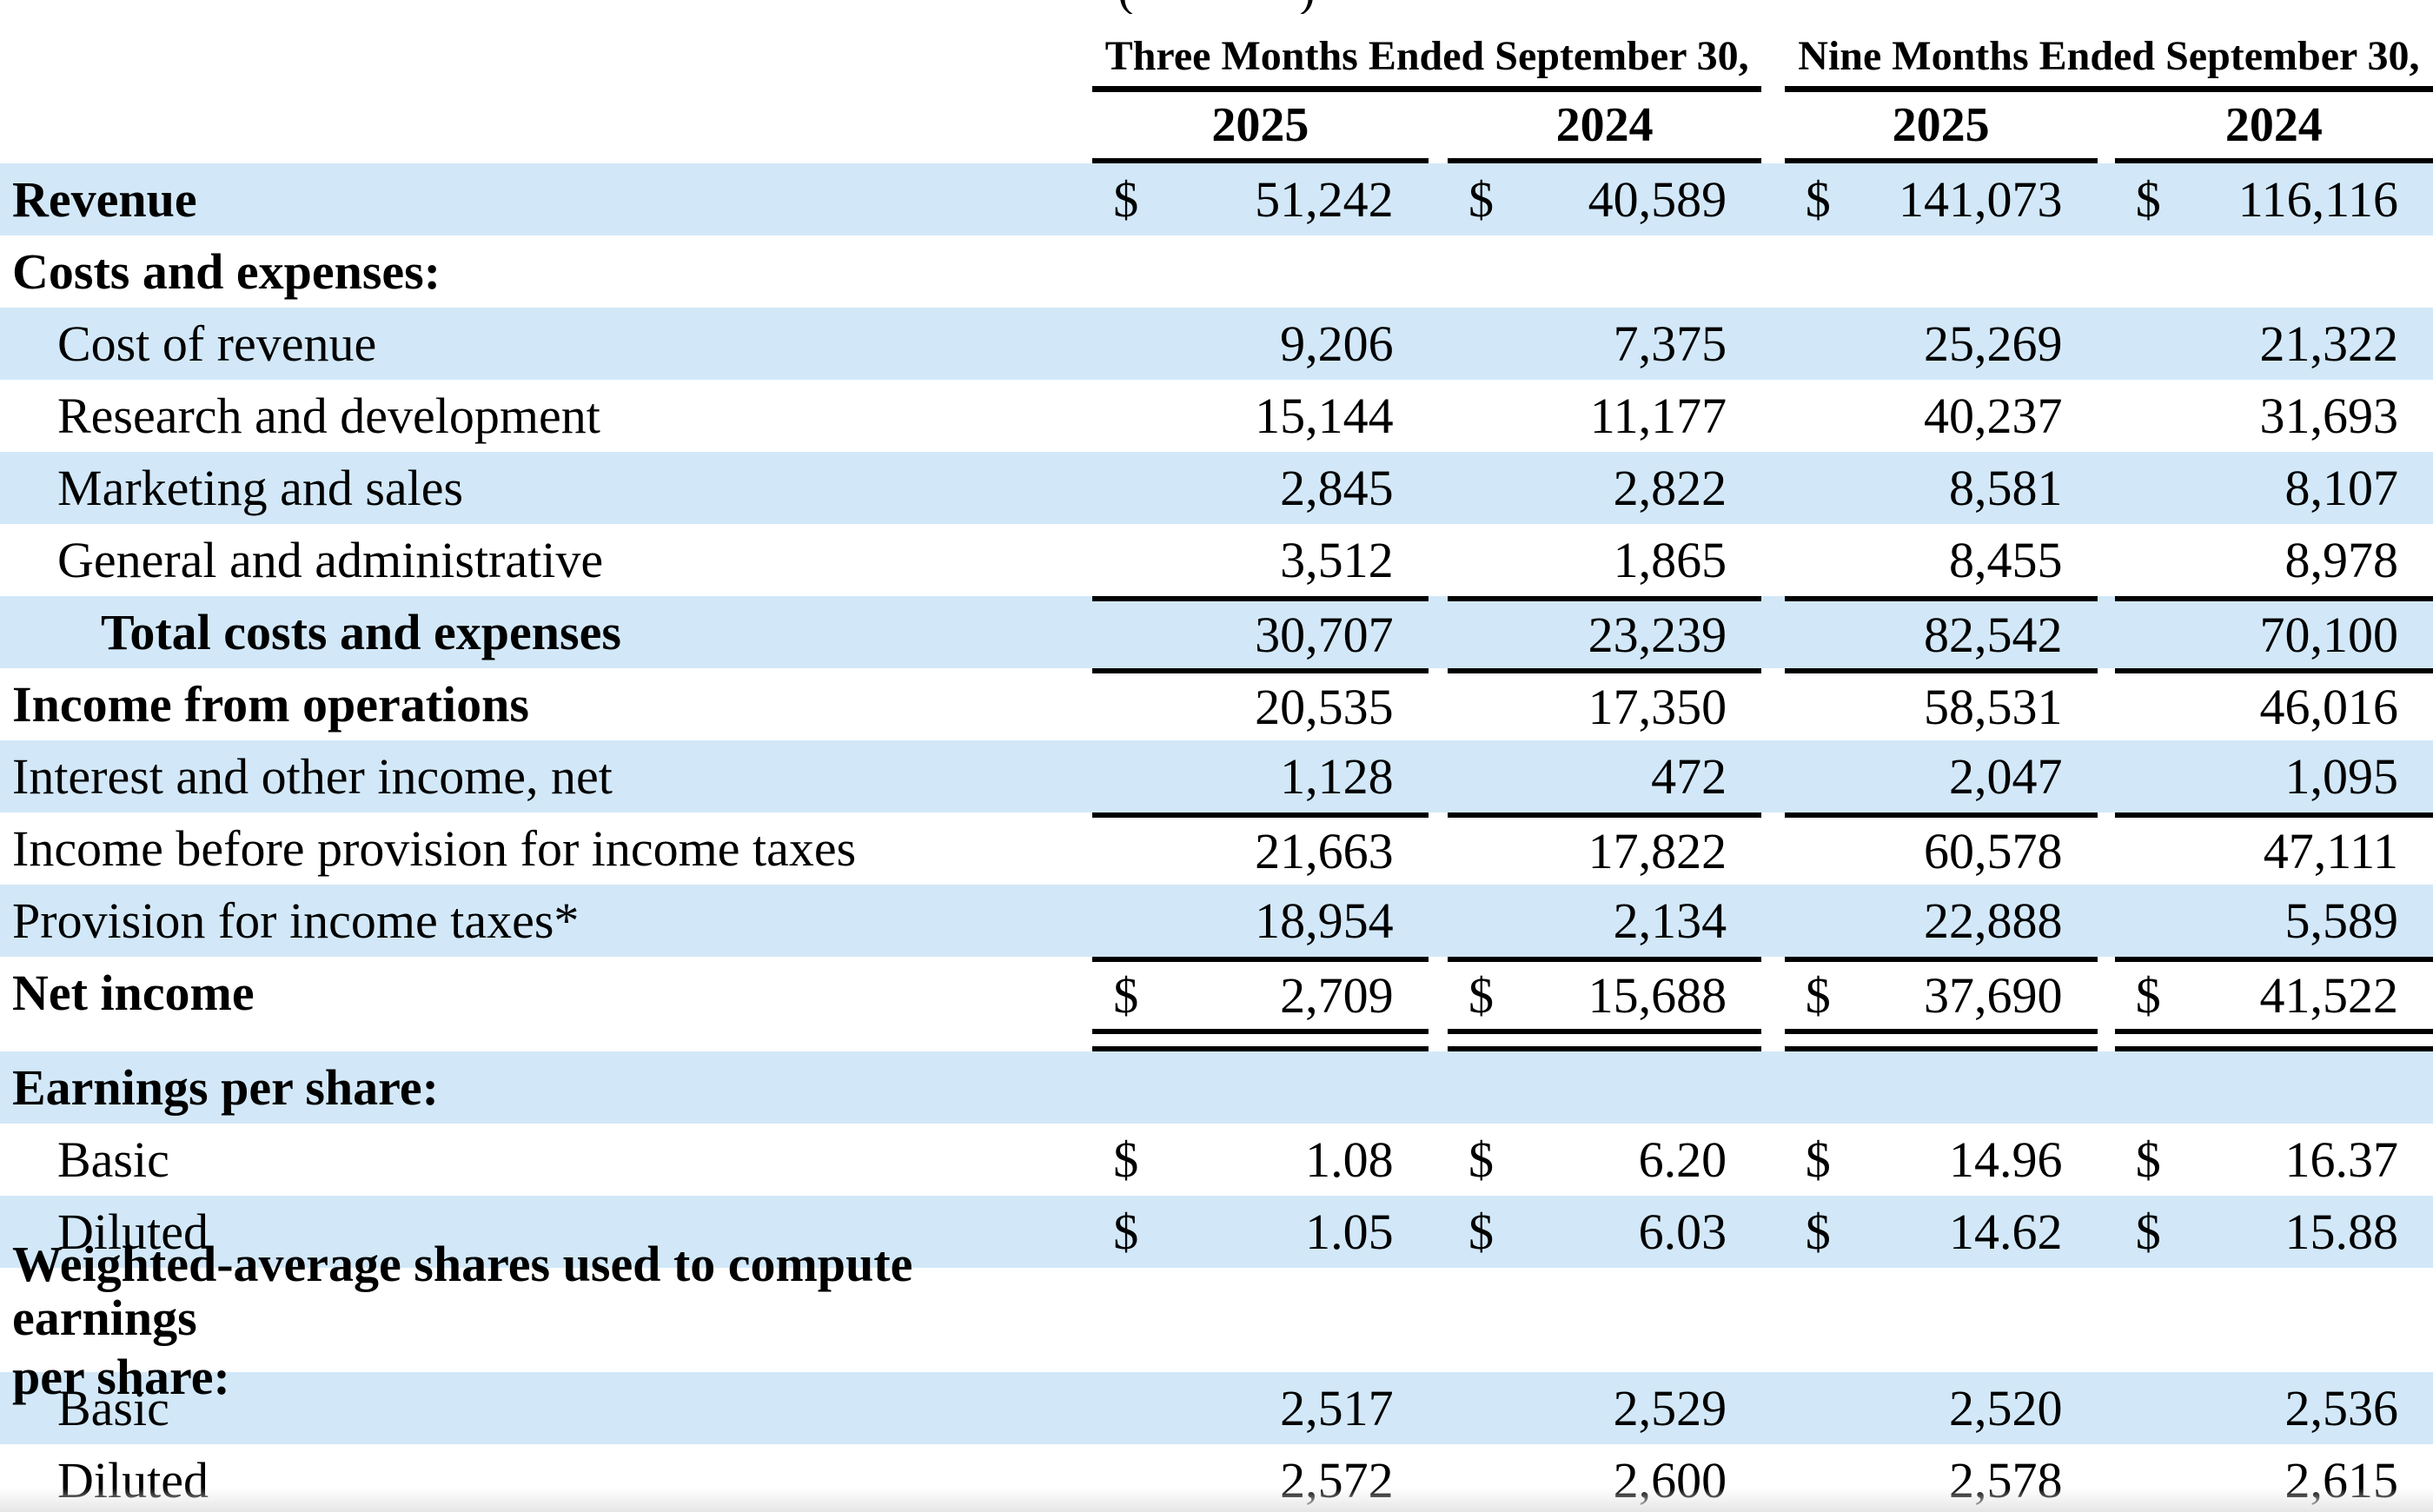  What do you see at coordinates (2329, 415) in the screenshot?
I see `cell-value: 31,693` at bounding box center [2329, 415].